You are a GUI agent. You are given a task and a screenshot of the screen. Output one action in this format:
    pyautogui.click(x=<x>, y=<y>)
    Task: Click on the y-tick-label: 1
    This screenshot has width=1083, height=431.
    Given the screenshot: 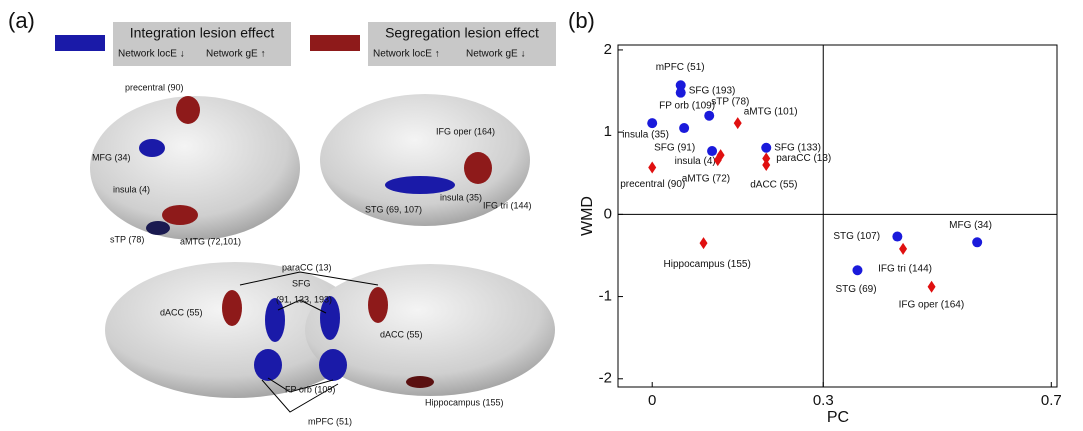 What is the action you would take?
    pyautogui.click(x=608, y=131)
    